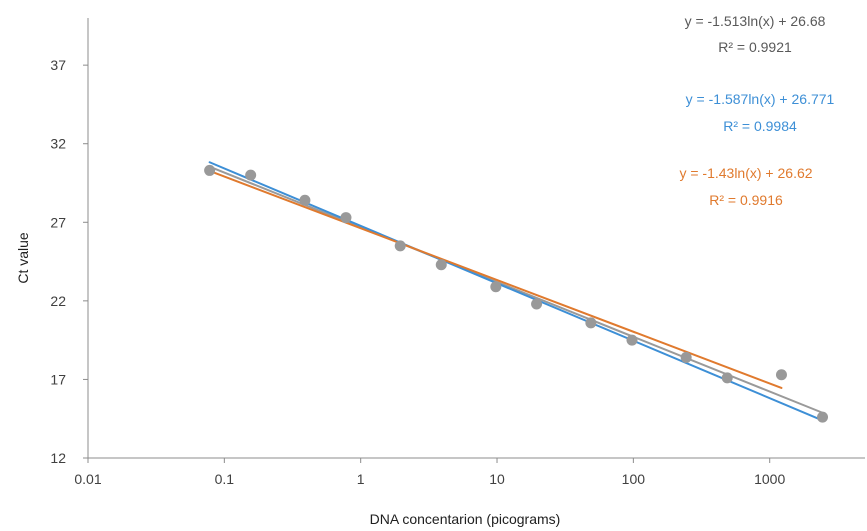  What do you see at coordinates (746, 200) in the screenshot?
I see `r2-orange: R² = 0.9916` at bounding box center [746, 200].